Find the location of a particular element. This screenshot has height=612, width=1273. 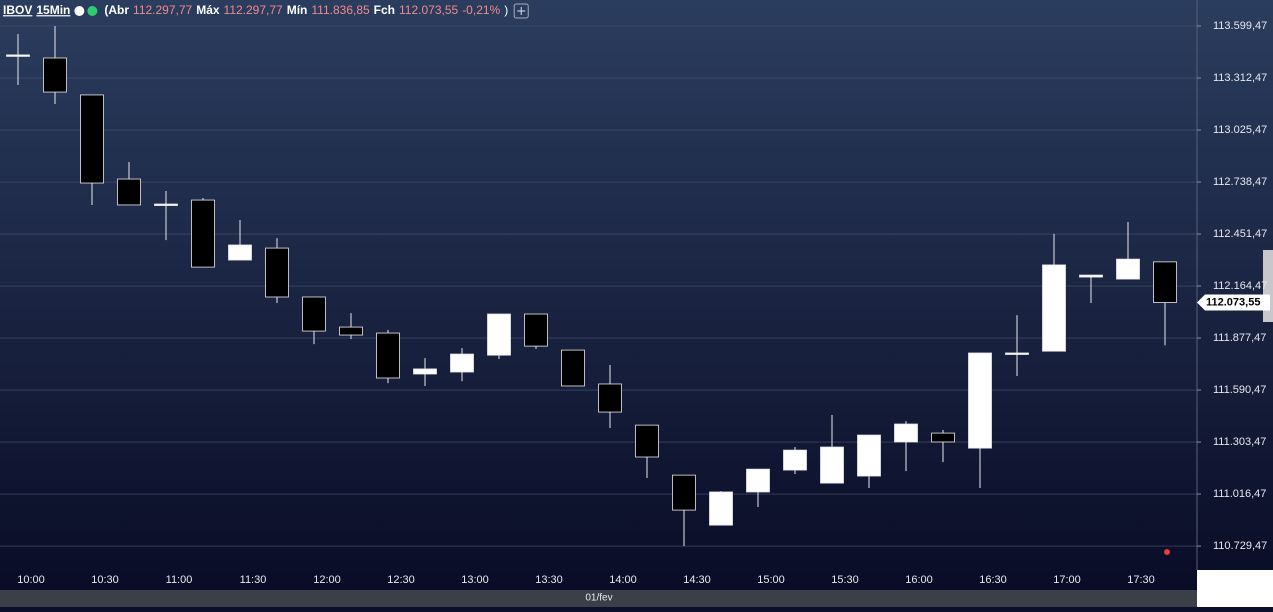

header-change: -0,21% is located at coordinates (481, 10).